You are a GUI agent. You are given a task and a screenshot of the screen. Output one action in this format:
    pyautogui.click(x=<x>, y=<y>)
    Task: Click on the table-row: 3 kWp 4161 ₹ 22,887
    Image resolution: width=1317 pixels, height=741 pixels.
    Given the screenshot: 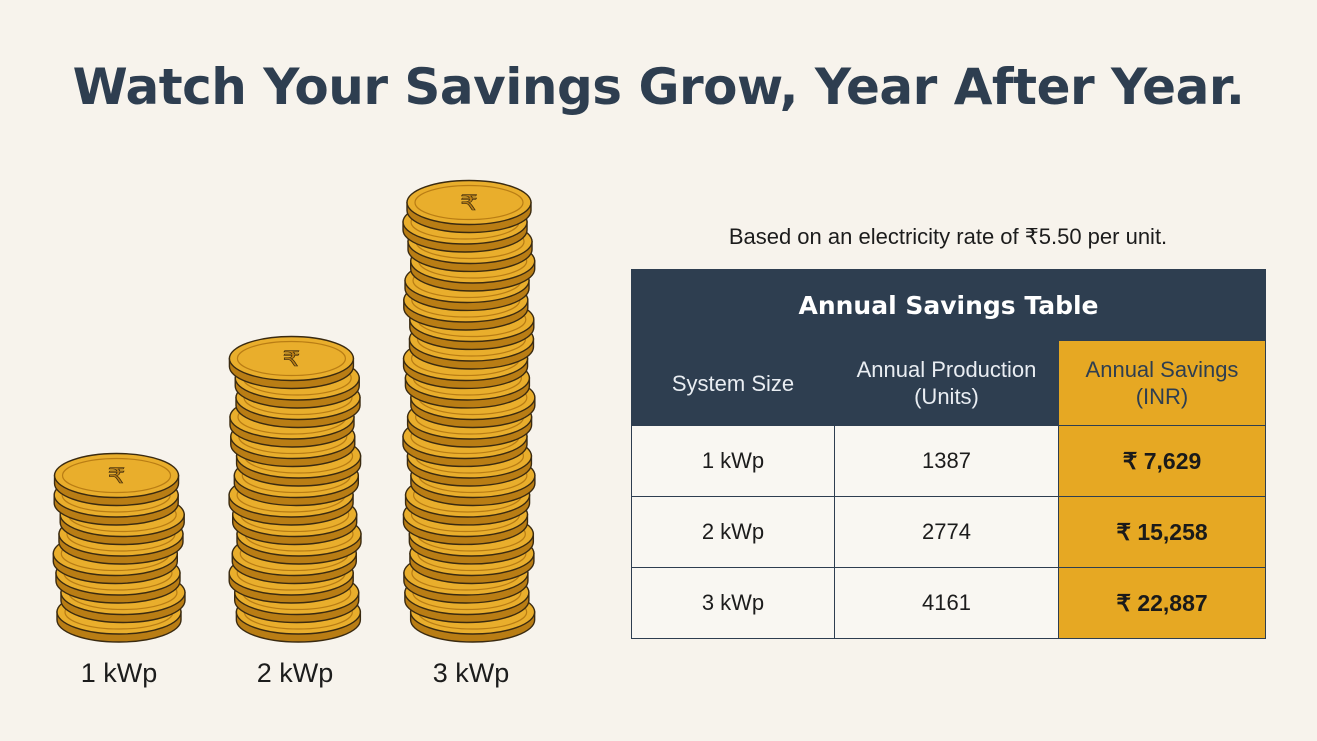 What is the action you would take?
    pyautogui.click(x=948, y=603)
    